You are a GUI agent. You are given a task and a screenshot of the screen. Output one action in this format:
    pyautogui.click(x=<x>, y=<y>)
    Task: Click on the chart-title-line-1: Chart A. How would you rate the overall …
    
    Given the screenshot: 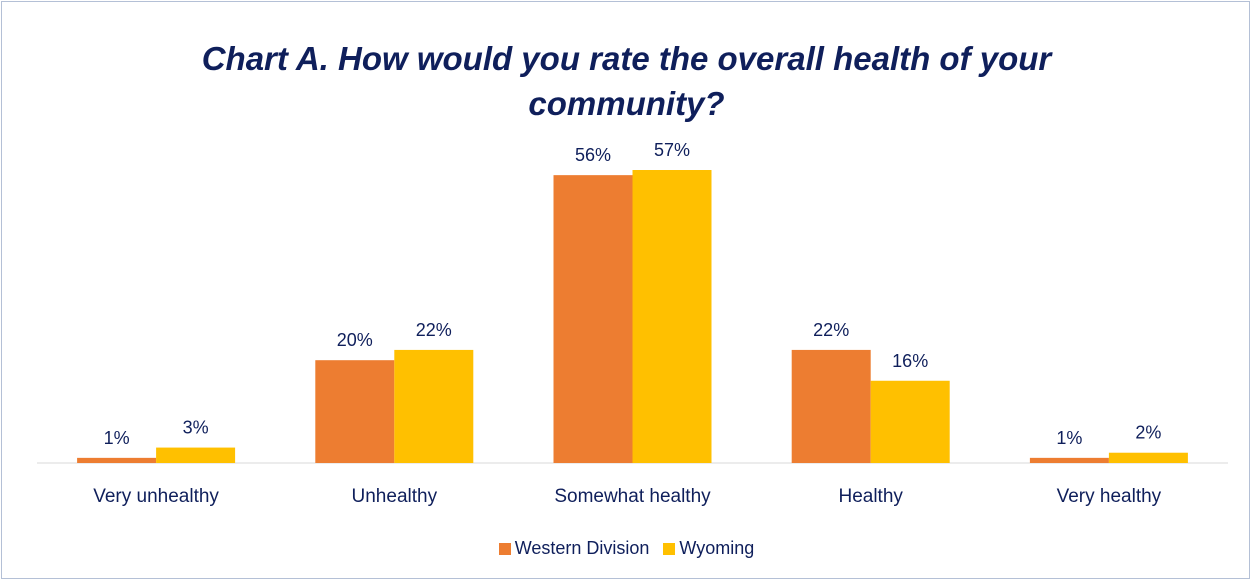 What is the action you would take?
    pyautogui.click(x=626, y=58)
    